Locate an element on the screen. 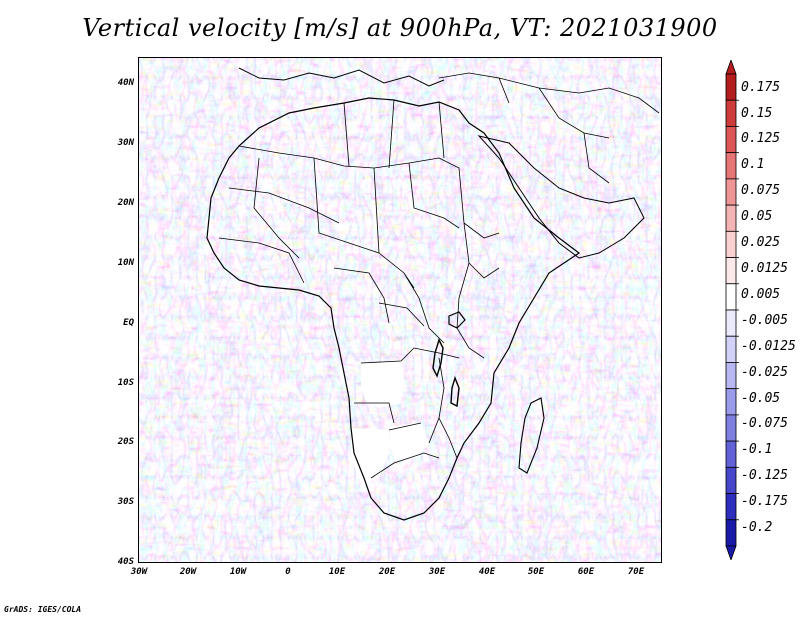  footer-credit: GrADS: IGES/COLA is located at coordinates (43, 609).